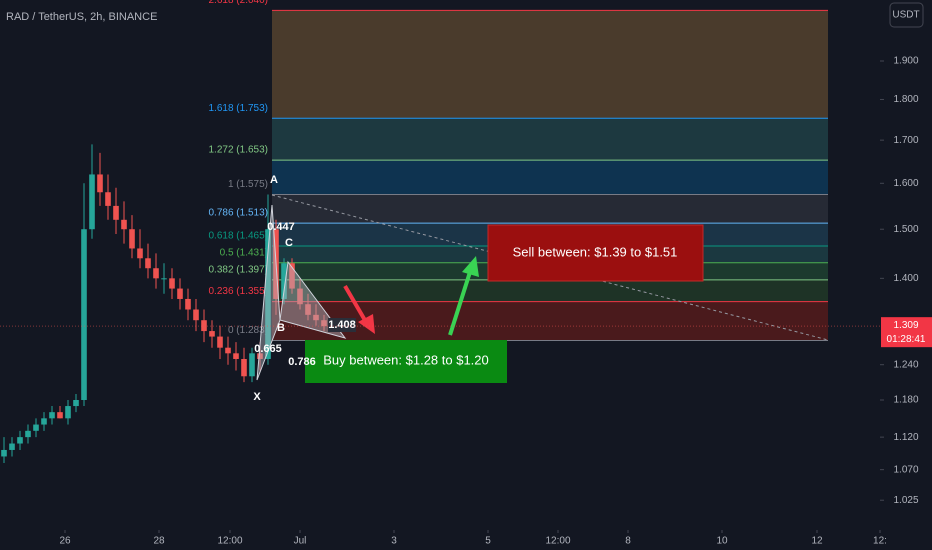 This screenshot has width=932, height=550. Describe the element at coordinates (905, 400) in the screenshot. I see `y-tick-label: 1.180` at that location.